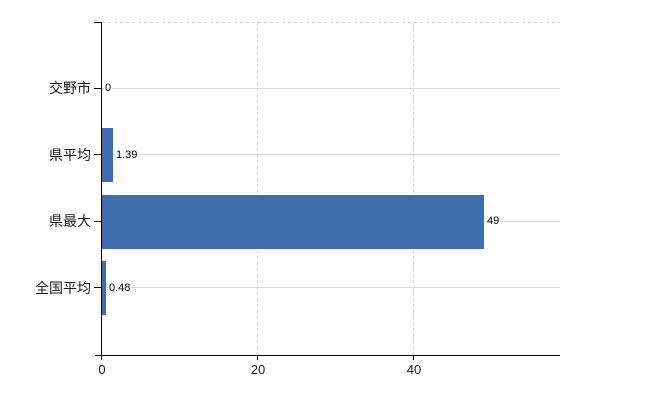  Describe the element at coordinates (70, 88) in the screenshot. I see `category-label: 交野市` at that location.